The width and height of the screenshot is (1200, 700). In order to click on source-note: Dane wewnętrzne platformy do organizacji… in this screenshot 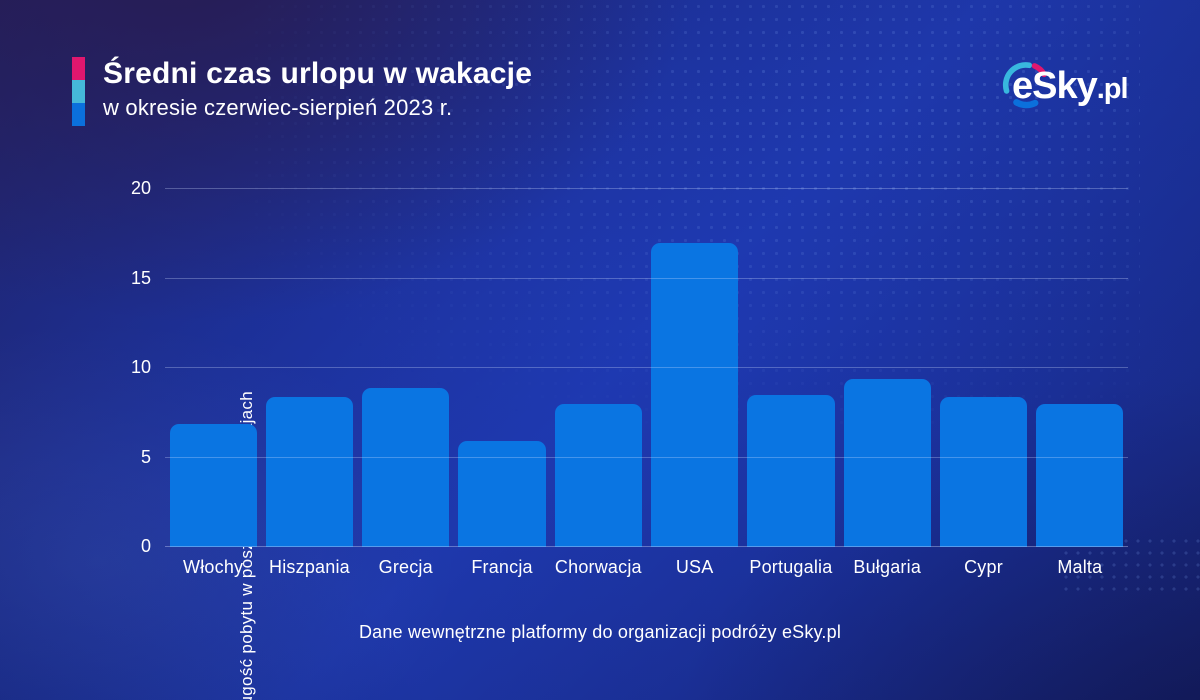, I will do `click(600, 632)`.